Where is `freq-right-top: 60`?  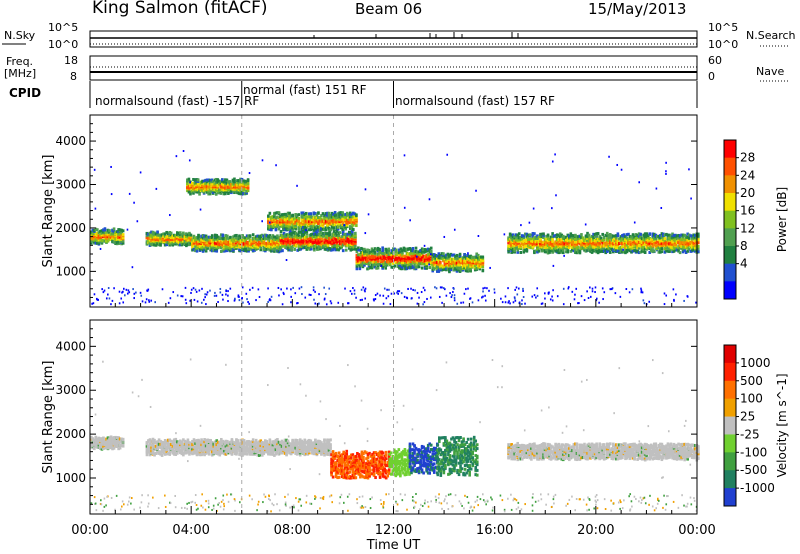
freq-right-top: 60 is located at coordinates (715, 60).